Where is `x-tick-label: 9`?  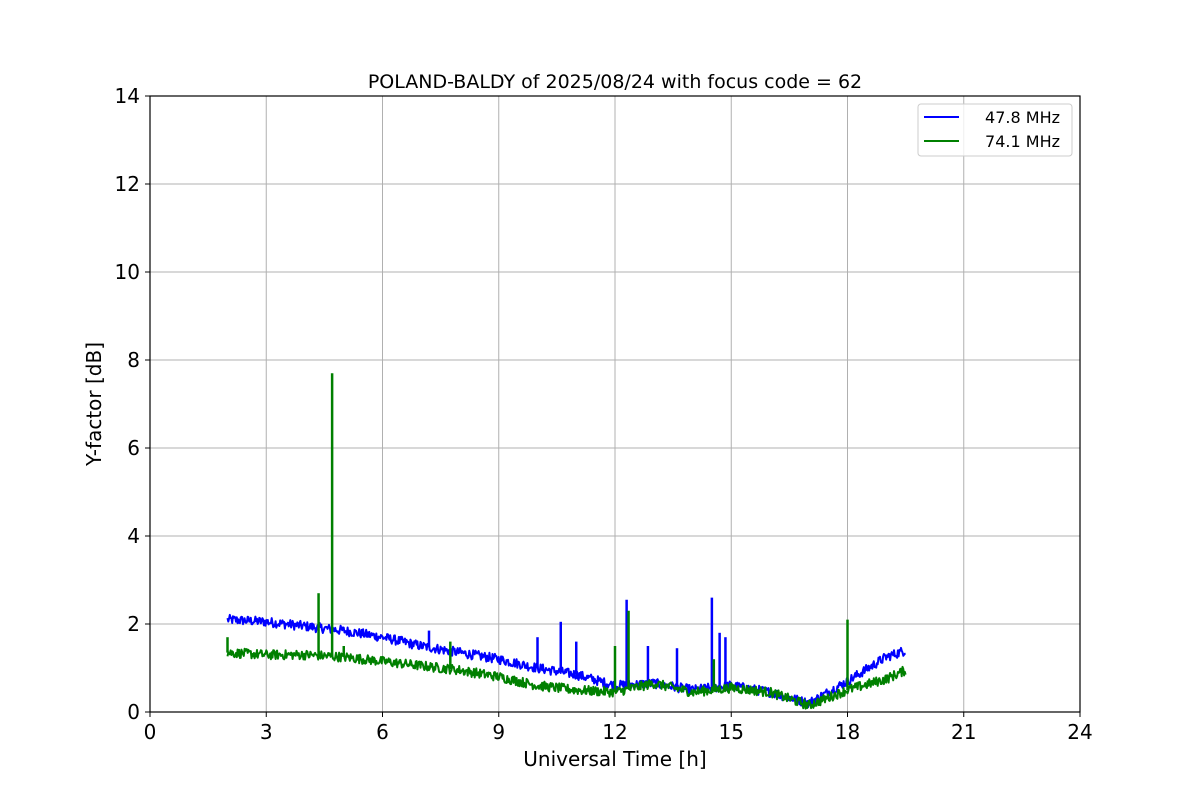
x-tick-label: 9 is located at coordinates (498, 732).